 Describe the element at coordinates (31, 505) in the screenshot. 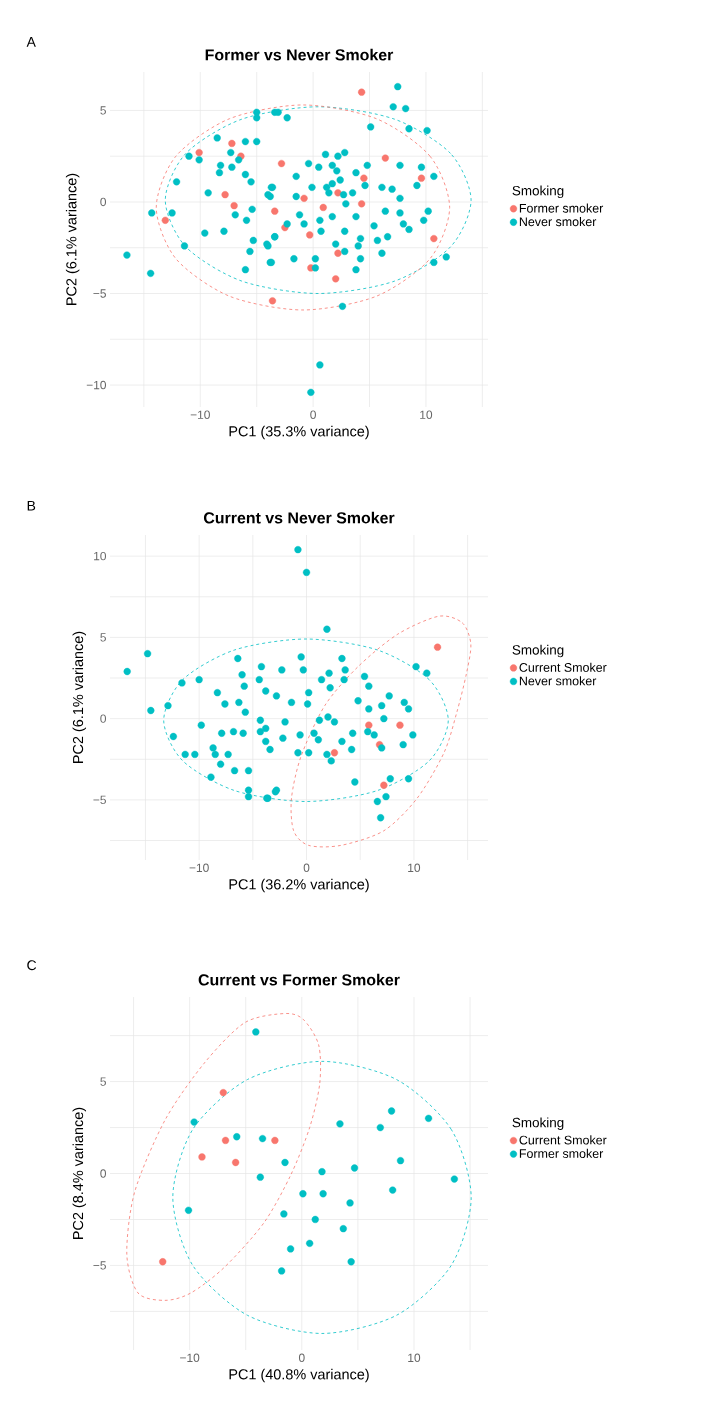

I see `text: B` at that location.